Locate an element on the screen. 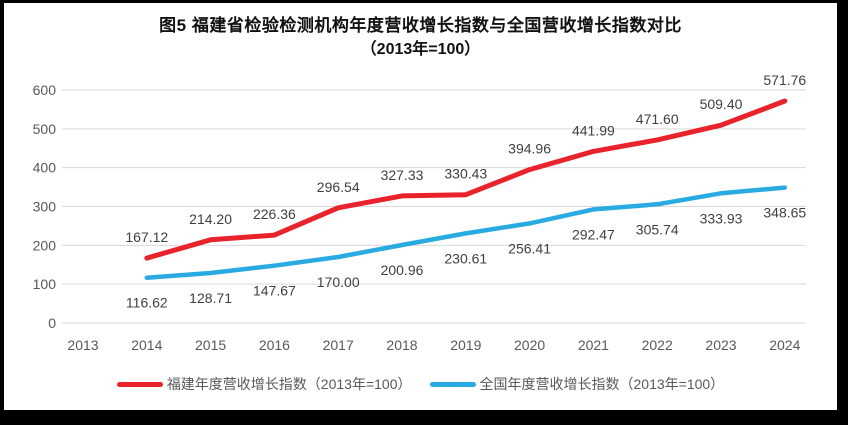 The image size is (848, 425). data-label-national-2015: 128.71 is located at coordinates (210, 298).